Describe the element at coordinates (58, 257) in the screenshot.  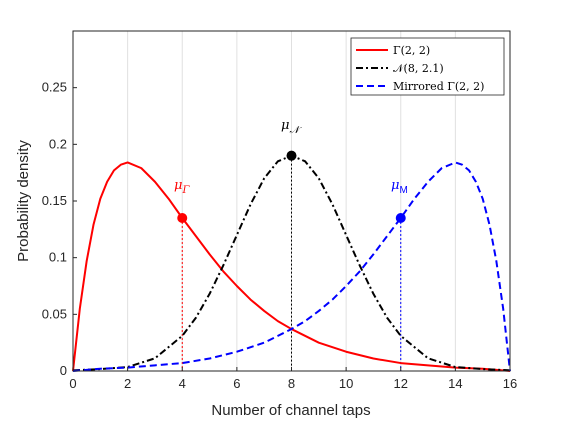
I see `y-tick-label: 0.1` at that location.